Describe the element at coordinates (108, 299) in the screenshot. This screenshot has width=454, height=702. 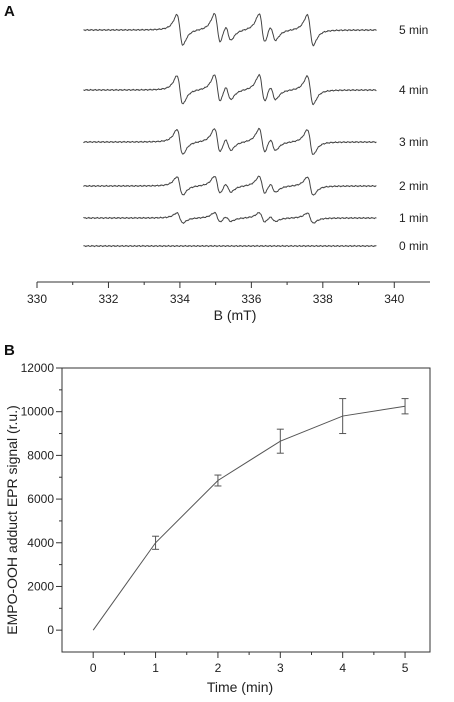
I see `panel-a-x-tick-label: 332` at that location.